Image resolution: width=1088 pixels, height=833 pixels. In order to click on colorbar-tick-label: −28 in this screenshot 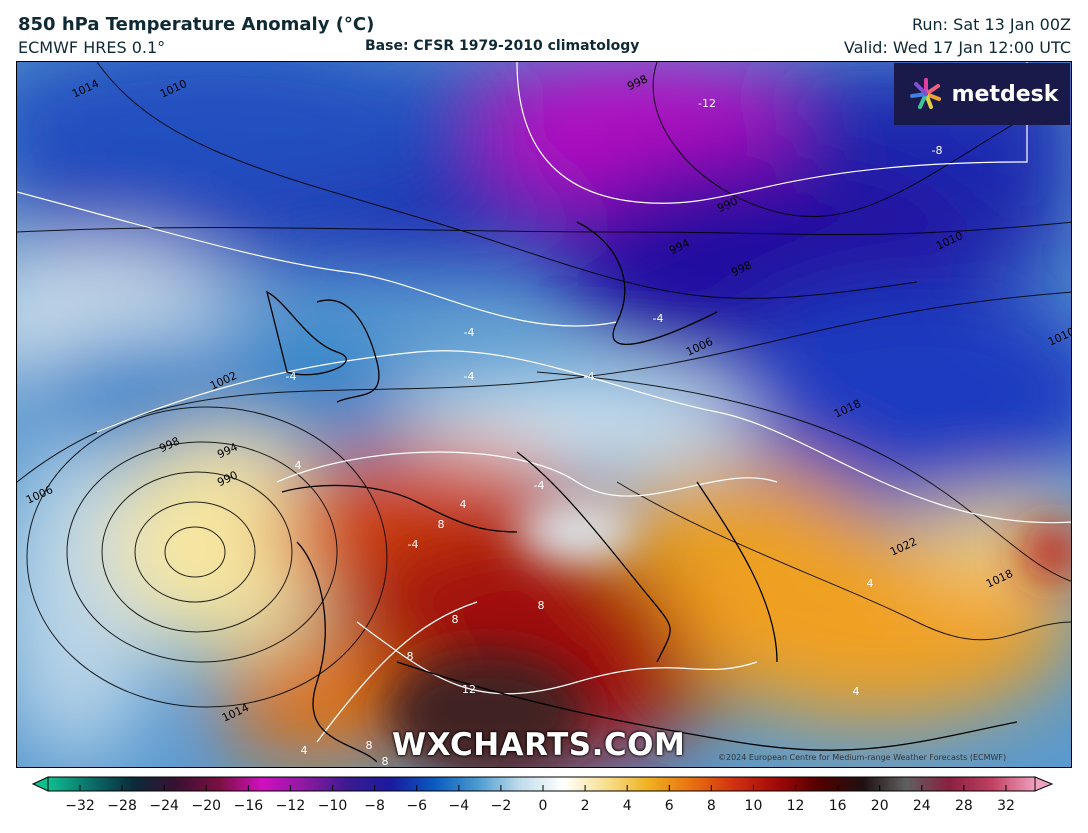, I will do `click(122, 806)`.